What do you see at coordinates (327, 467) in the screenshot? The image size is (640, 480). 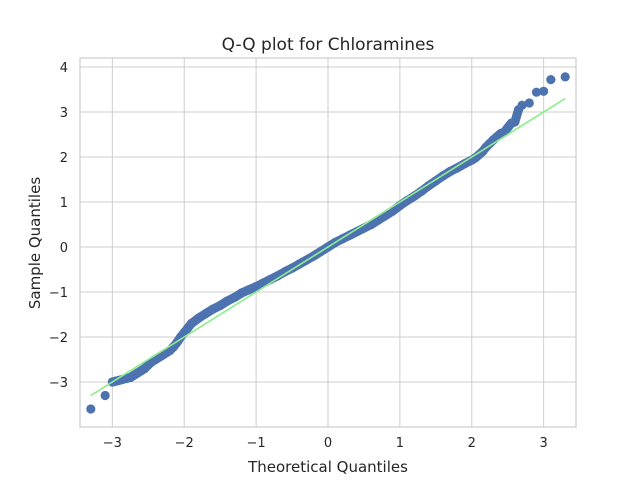 I see `x-axis-label: Theoretical Quantiles` at bounding box center [327, 467].